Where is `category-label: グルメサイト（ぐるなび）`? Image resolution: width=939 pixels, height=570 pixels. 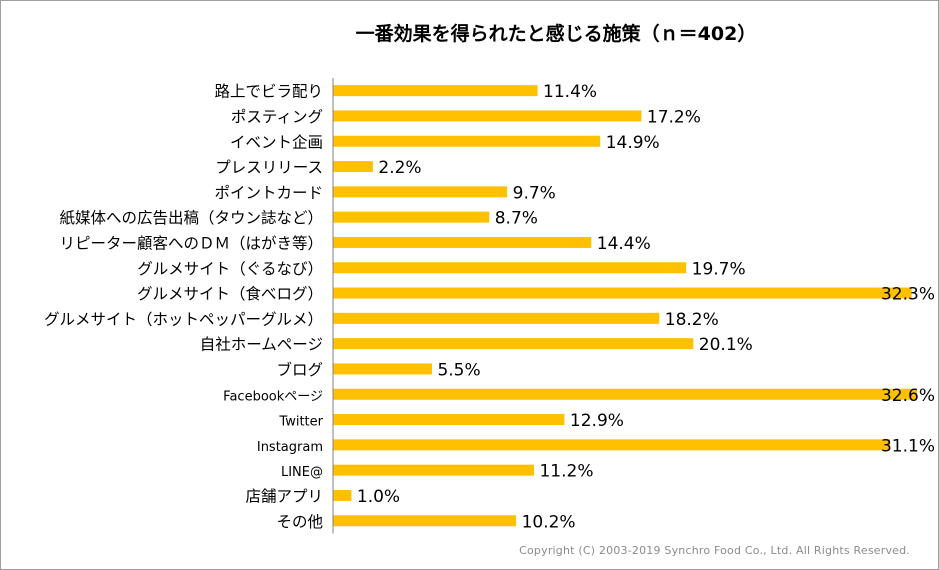 category-label: グルメサイト（ぐるなび） is located at coordinates (230, 269).